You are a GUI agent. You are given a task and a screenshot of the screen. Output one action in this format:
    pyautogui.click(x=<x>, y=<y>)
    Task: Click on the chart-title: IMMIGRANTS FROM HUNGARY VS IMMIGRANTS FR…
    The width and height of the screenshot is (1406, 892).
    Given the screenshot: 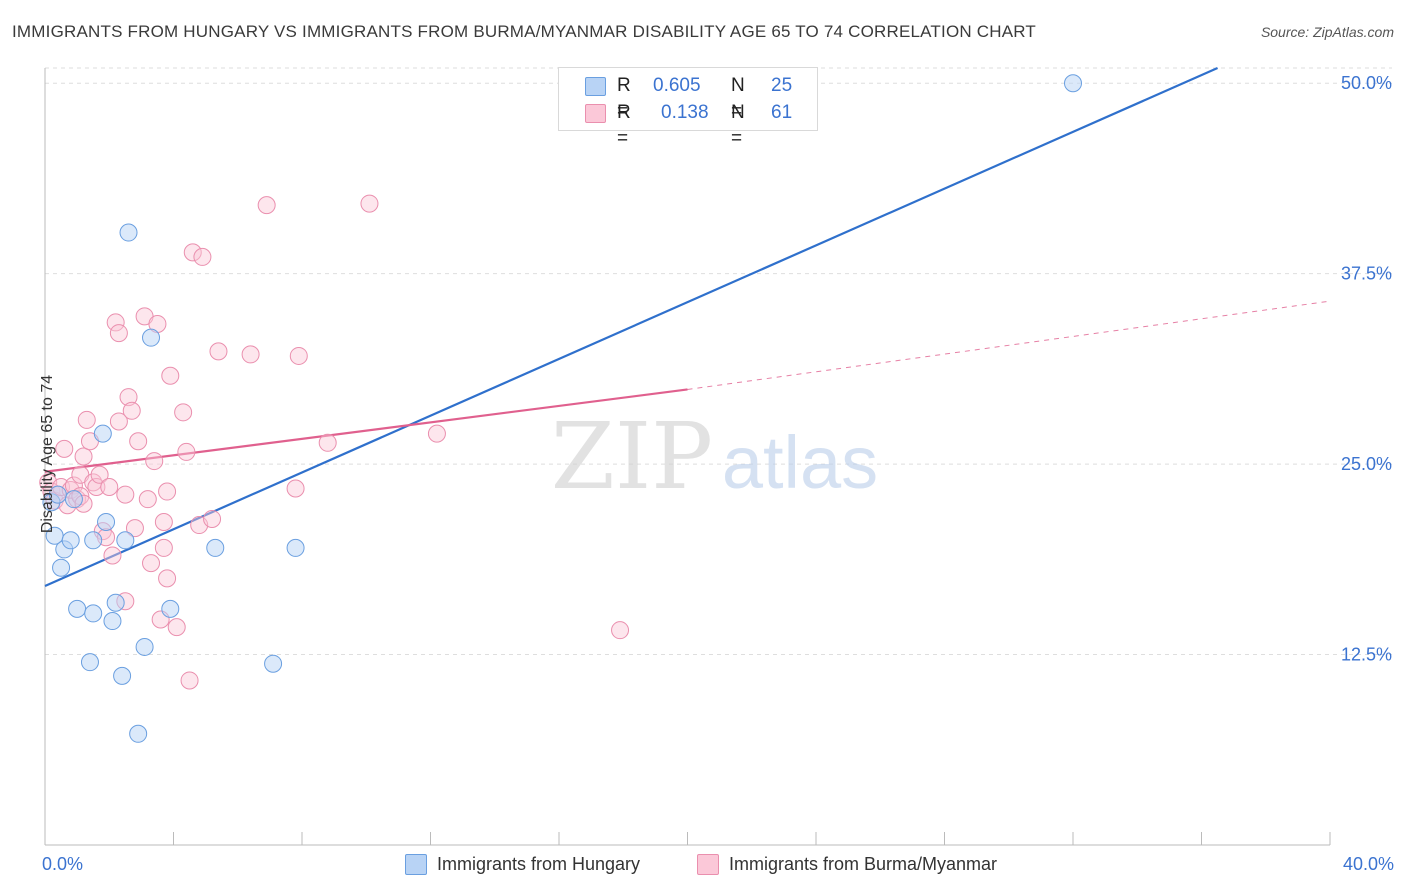 What is the action you would take?
    pyautogui.click(x=524, y=31)
    